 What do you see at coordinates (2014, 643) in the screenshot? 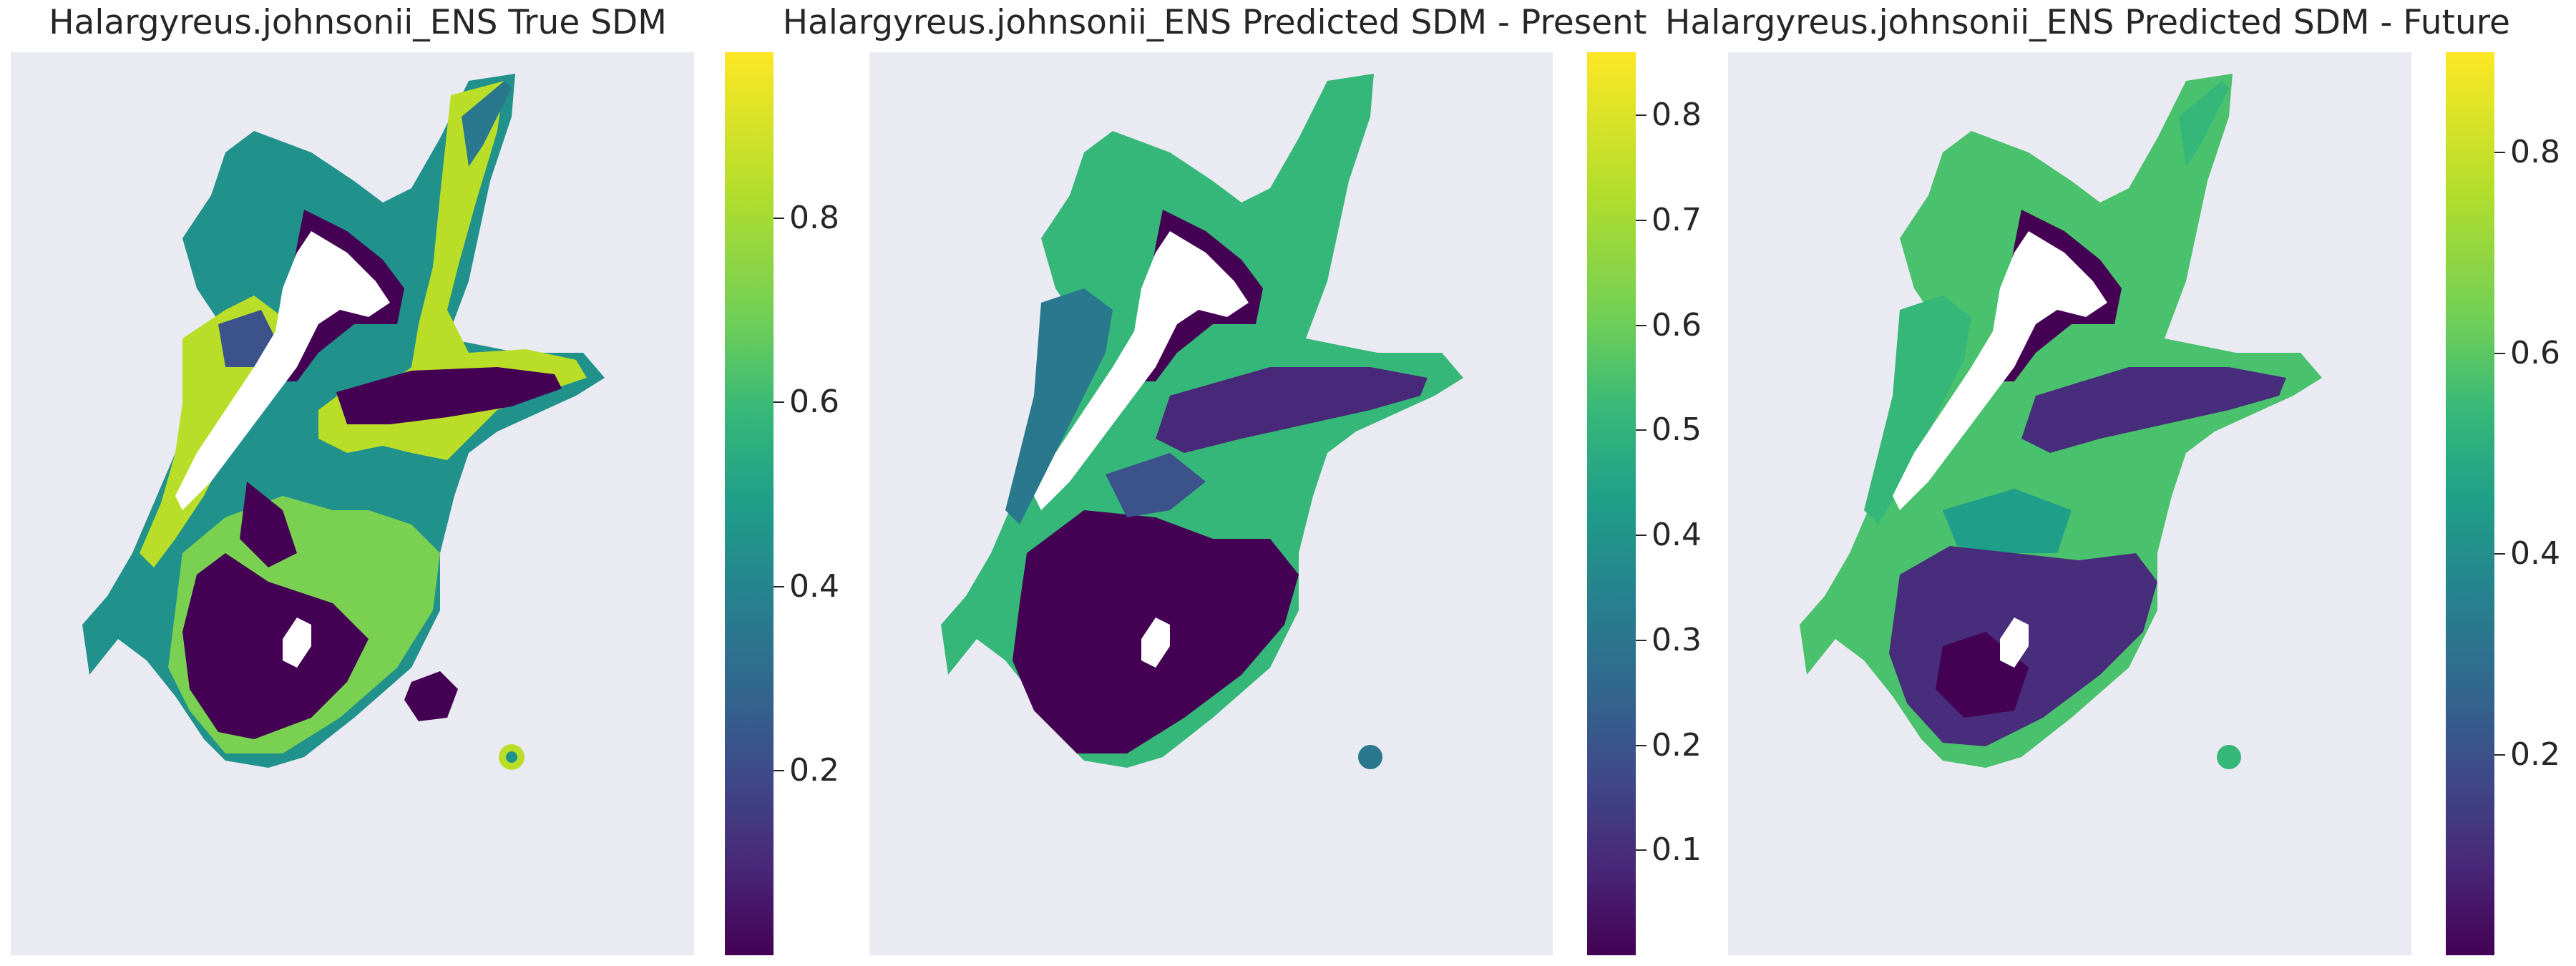
I see `panel-3-land-south` at bounding box center [2014, 643].